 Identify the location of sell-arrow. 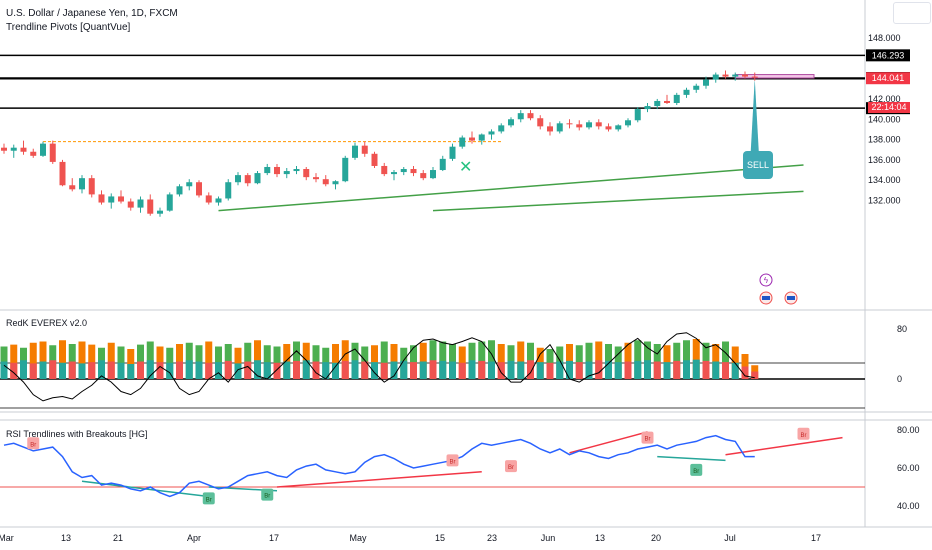
(754, 114).